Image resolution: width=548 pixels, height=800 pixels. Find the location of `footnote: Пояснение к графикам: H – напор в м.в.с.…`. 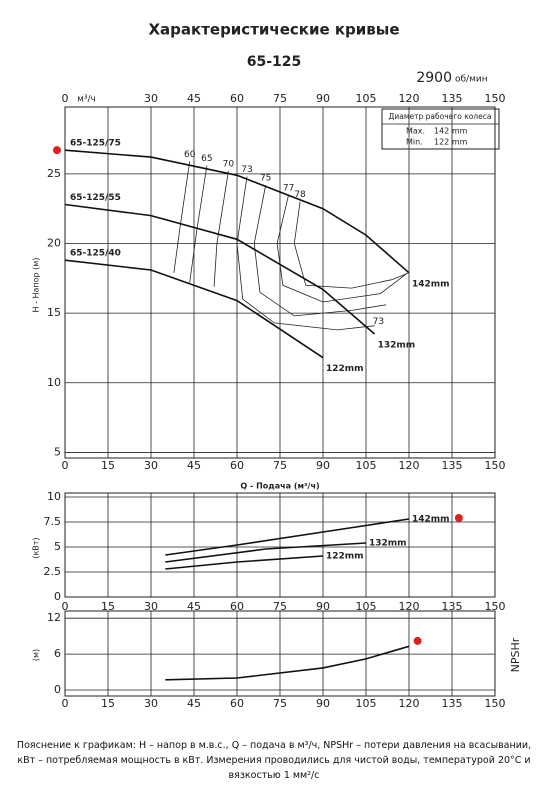

footnote: Пояснение к графикам: H – напор в м.в.с.… is located at coordinates (274, 760).